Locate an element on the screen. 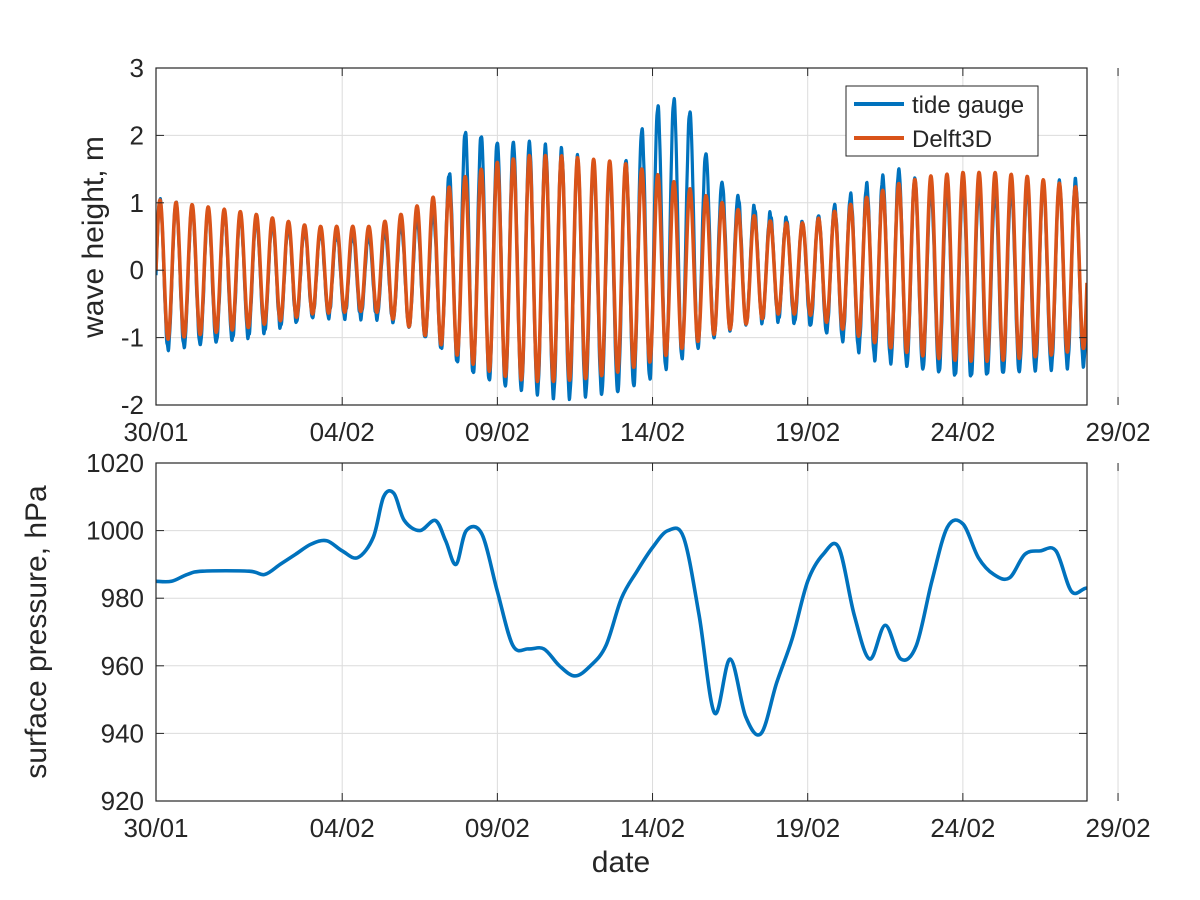 This screenshot has width=1200, height=900. pressure-x-axis-label: date is located at coordinates (621, 862).